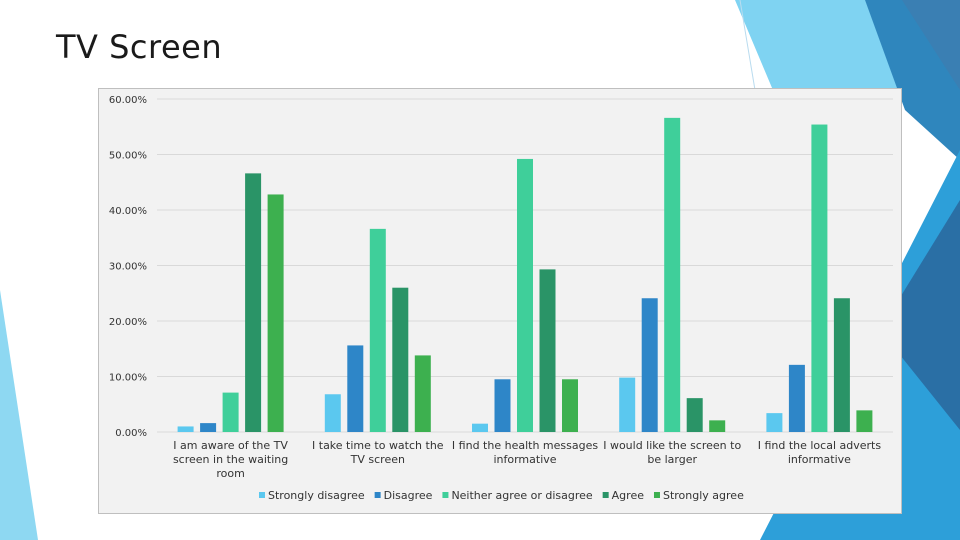  Describe the element at coordinates (19, 415) in the screenshot. I see `decor-triangle-left` at that location.